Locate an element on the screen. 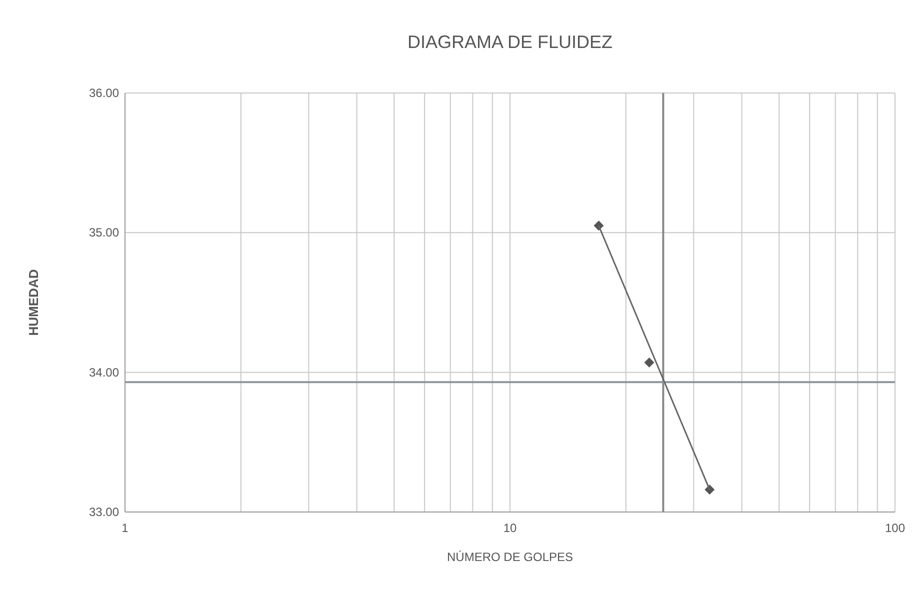  x-tick-label: 100 is located at coordinates (895, 528).